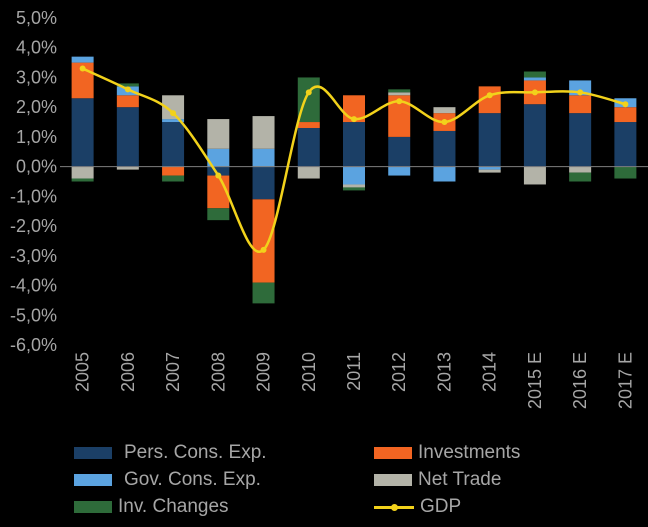 The height and width of the screenshot is (527, 648). What do you see at coordinates (83, 372) in the screenshot?
I see `x-tick-label: 2005` at bounding box center [83, 372].